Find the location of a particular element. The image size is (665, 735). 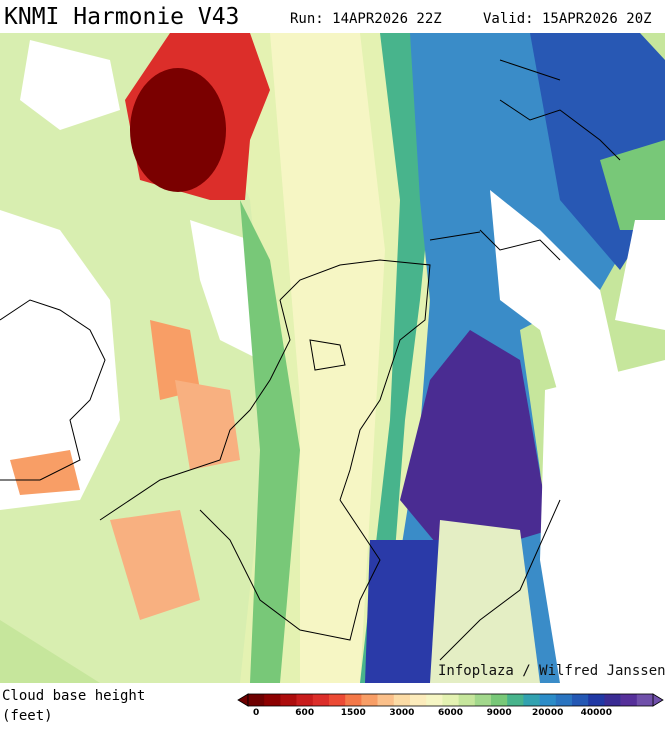

legend-label: Cloud base height is located at coordinates (73, 696).